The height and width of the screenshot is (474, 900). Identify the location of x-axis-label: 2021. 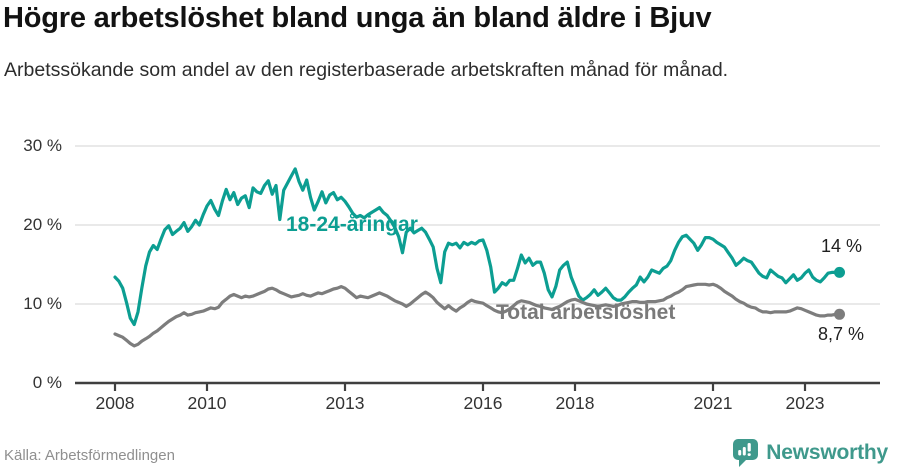
(713, 403).